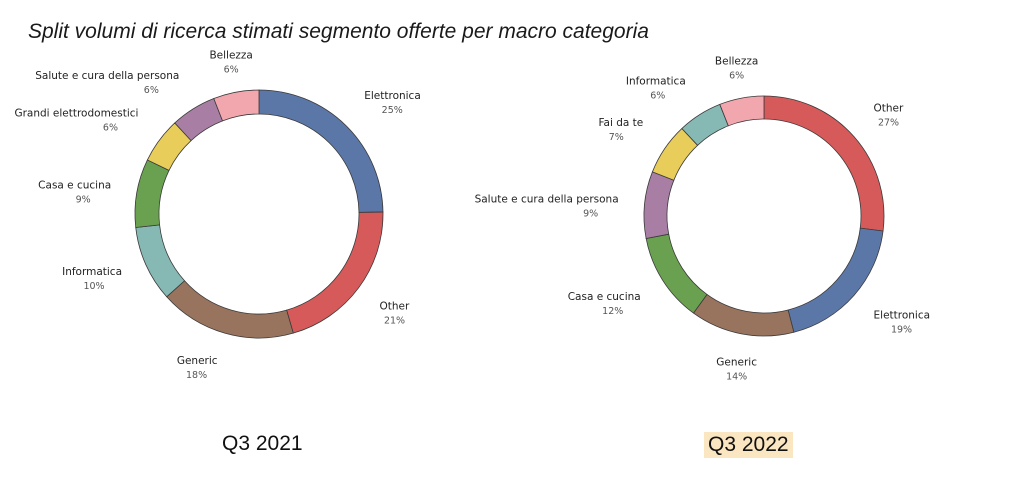 This screenshot has width=1024, height=480. Describe the element at coordinates (620, 123) in the screenshot. I see `label-fai-da-te: Fai da te` at that location.